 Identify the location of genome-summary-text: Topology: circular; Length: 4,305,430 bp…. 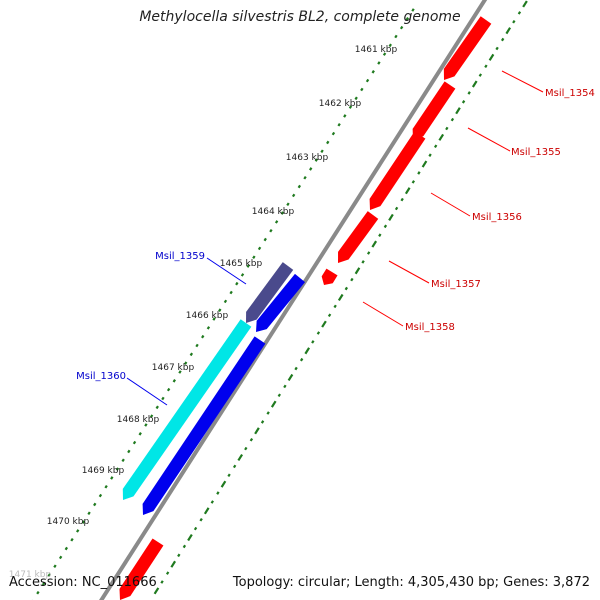
(411, 582).